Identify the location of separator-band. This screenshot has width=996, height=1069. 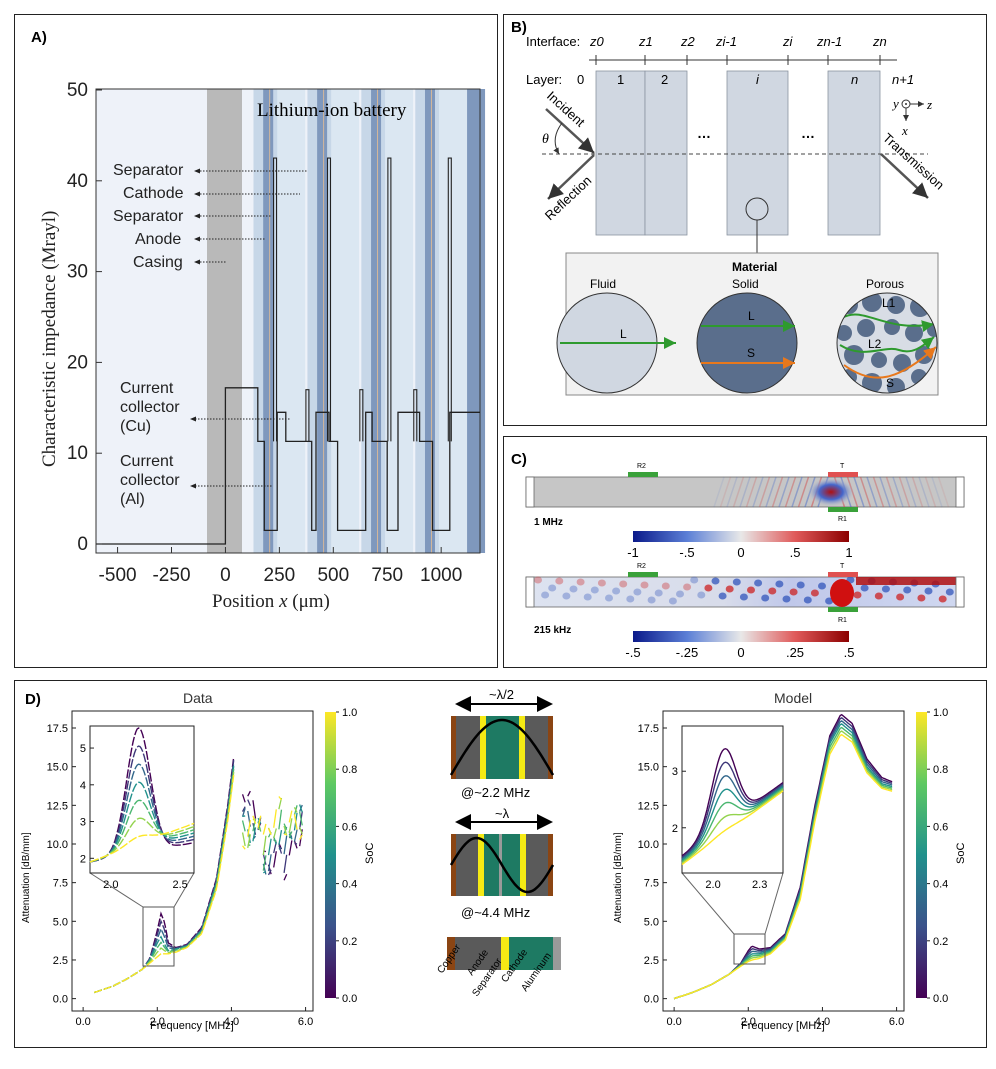
(345, 321).